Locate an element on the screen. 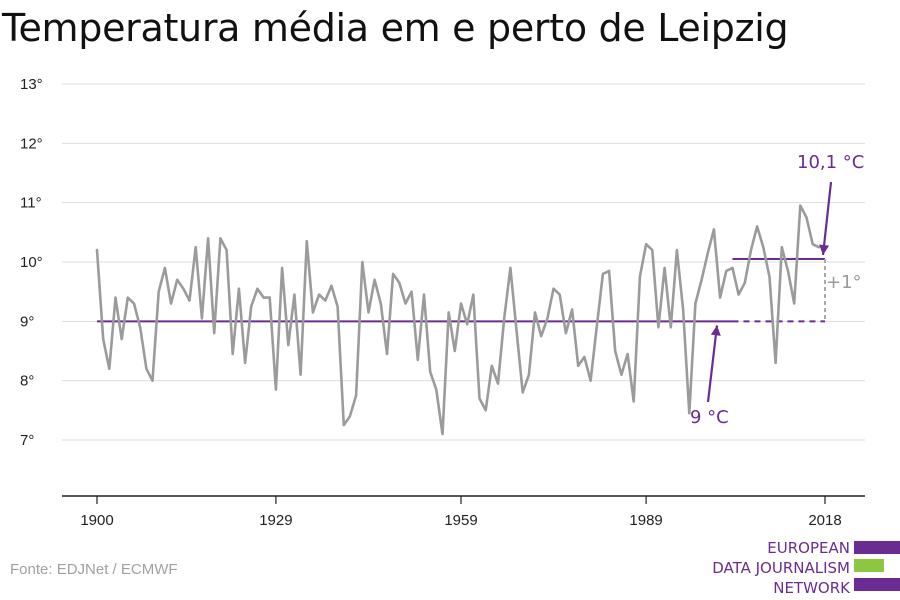  arrow-10-1c-head is located at coordinates (824, 250).